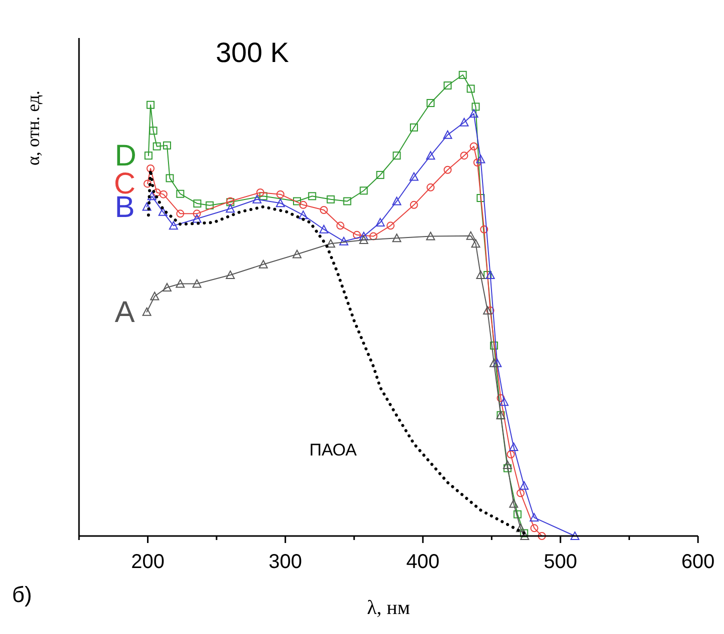 The height and width of the screenshot is (634, 724). What do you see at coordinates (561, 562) in the screenshot?
I see `x-tick-label: 500` at bounding box center [561, 562].